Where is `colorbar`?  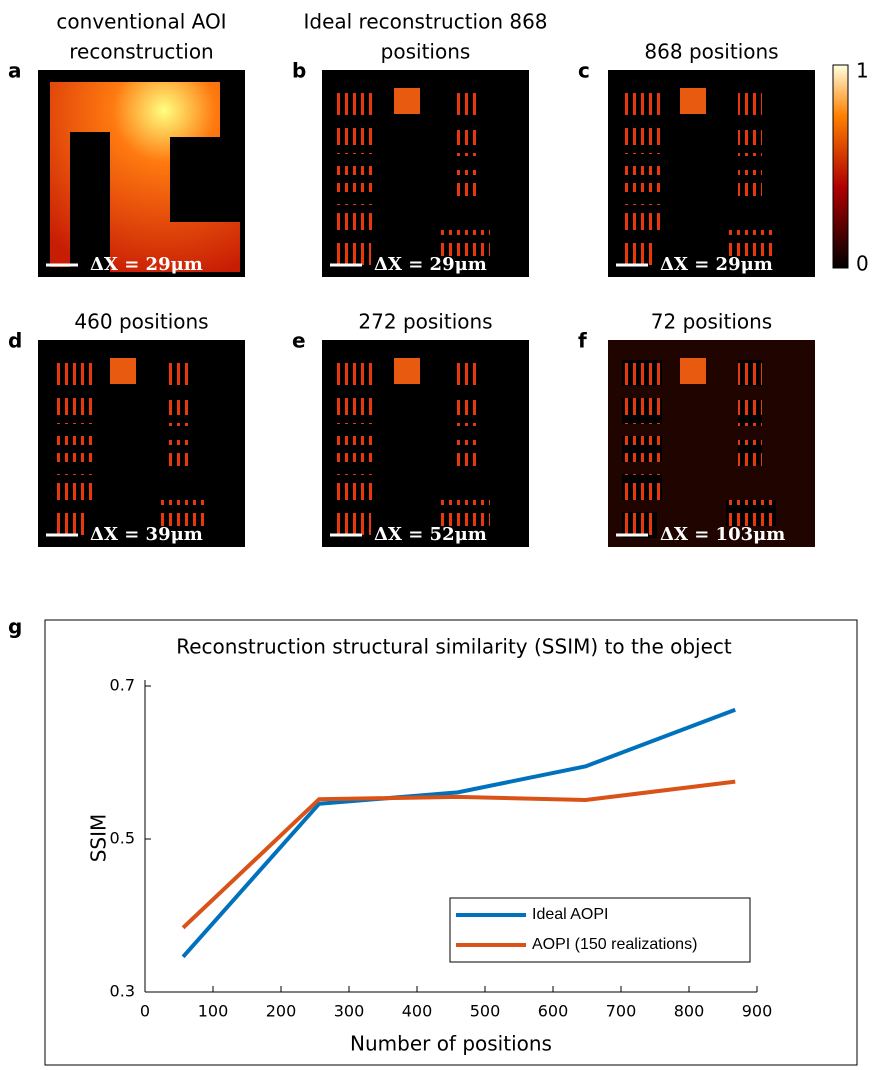
colorbar is located at coordinates (840, 166).